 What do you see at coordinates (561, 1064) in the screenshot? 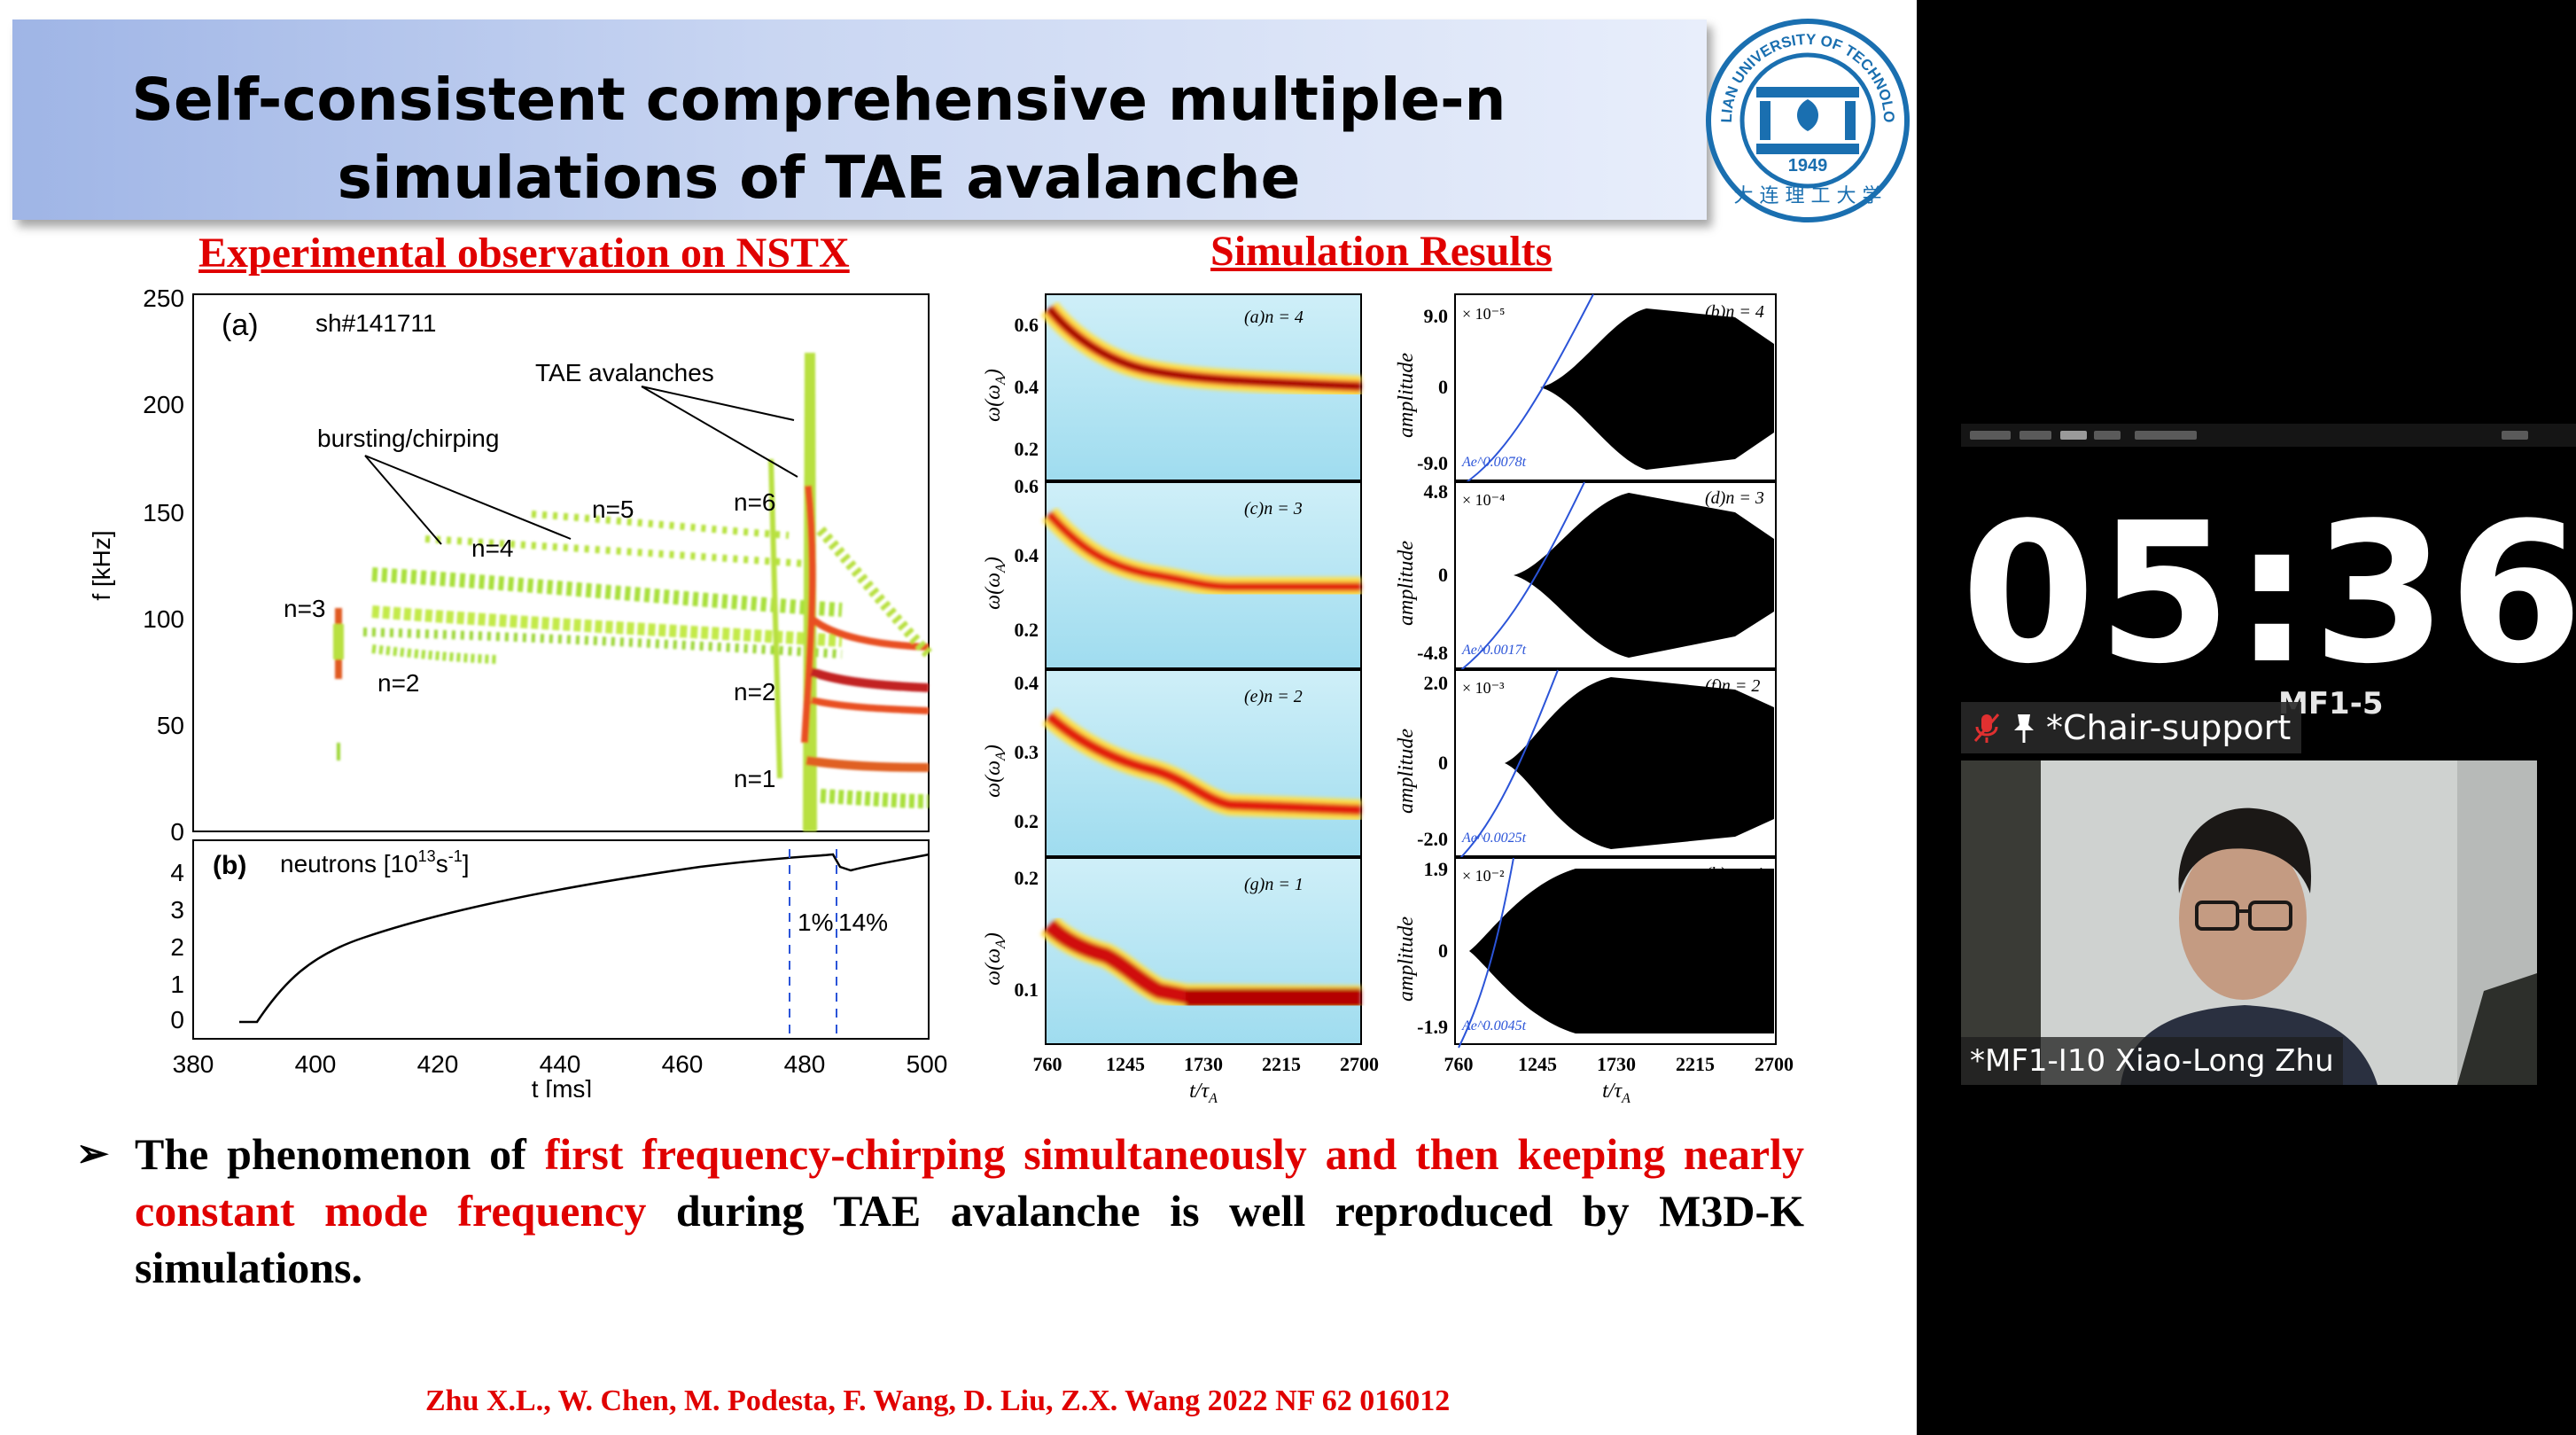
I see `t-tick-440: 440` at bounding box center [561, 1064].